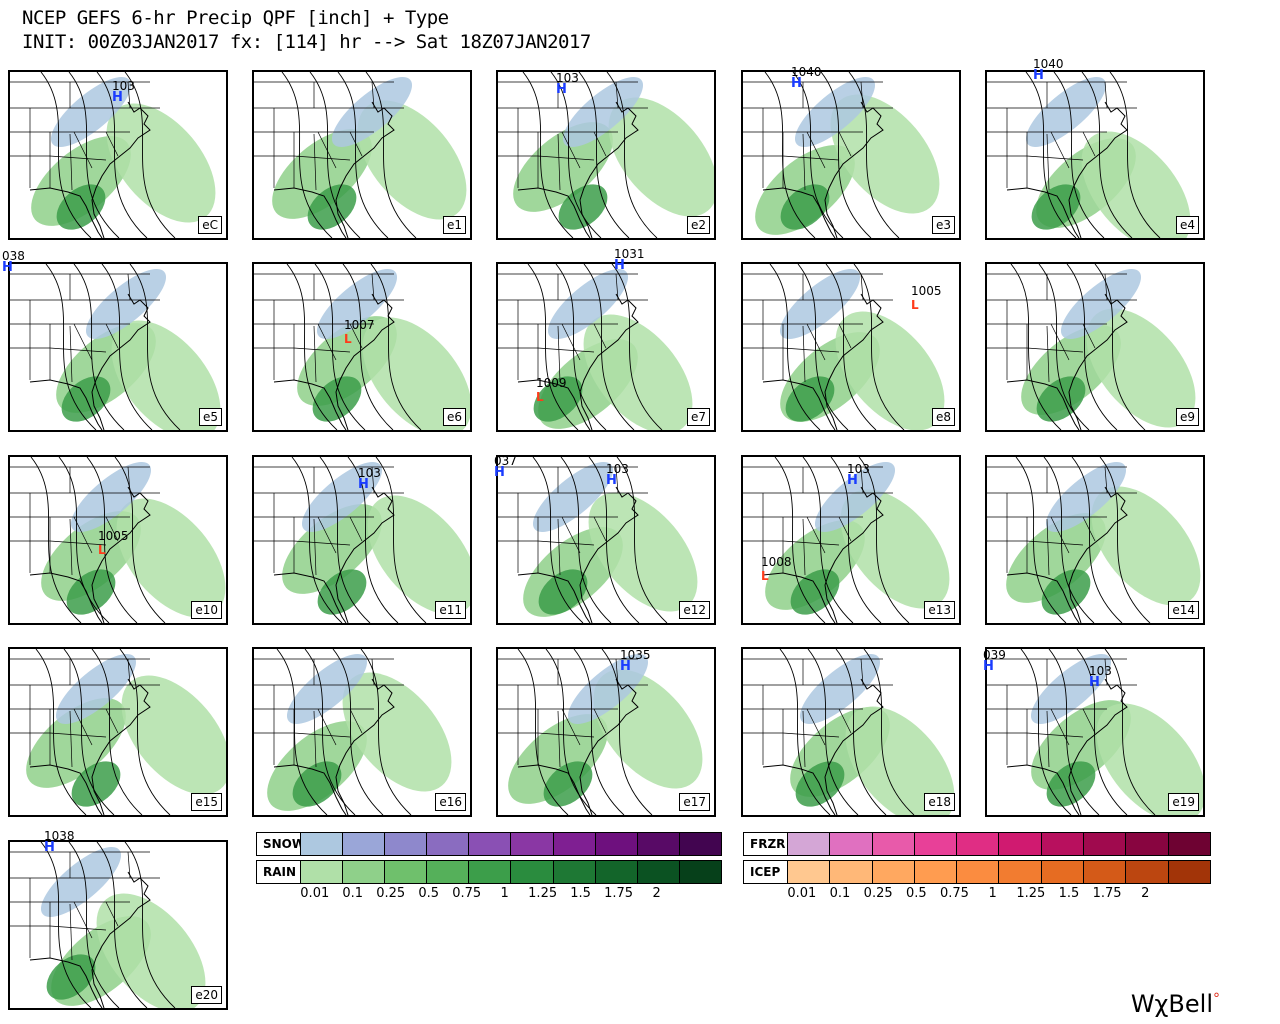 Image resolution: width=1280 pixels, height=1024 pixels. Describe the element at coordinates (698, 225) in the screenshot. I see `member-label: e2` at that location.